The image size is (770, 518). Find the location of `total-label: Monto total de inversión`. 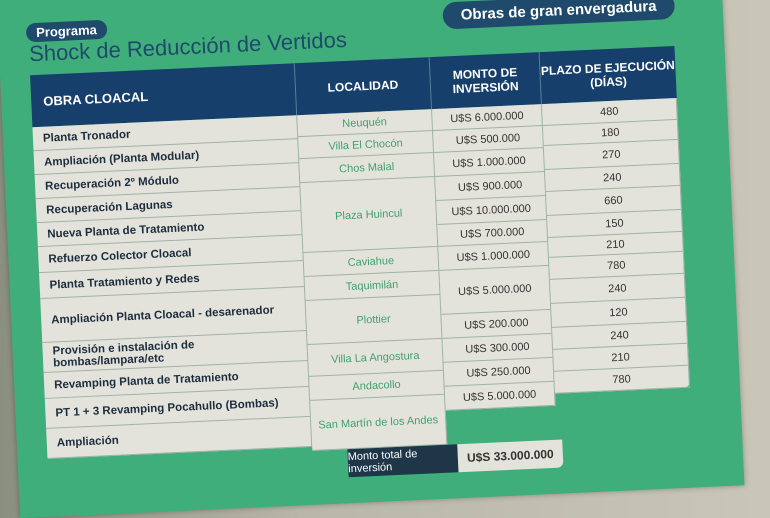

total-label: Monto total de inversión is located at coordinates (403, 461).